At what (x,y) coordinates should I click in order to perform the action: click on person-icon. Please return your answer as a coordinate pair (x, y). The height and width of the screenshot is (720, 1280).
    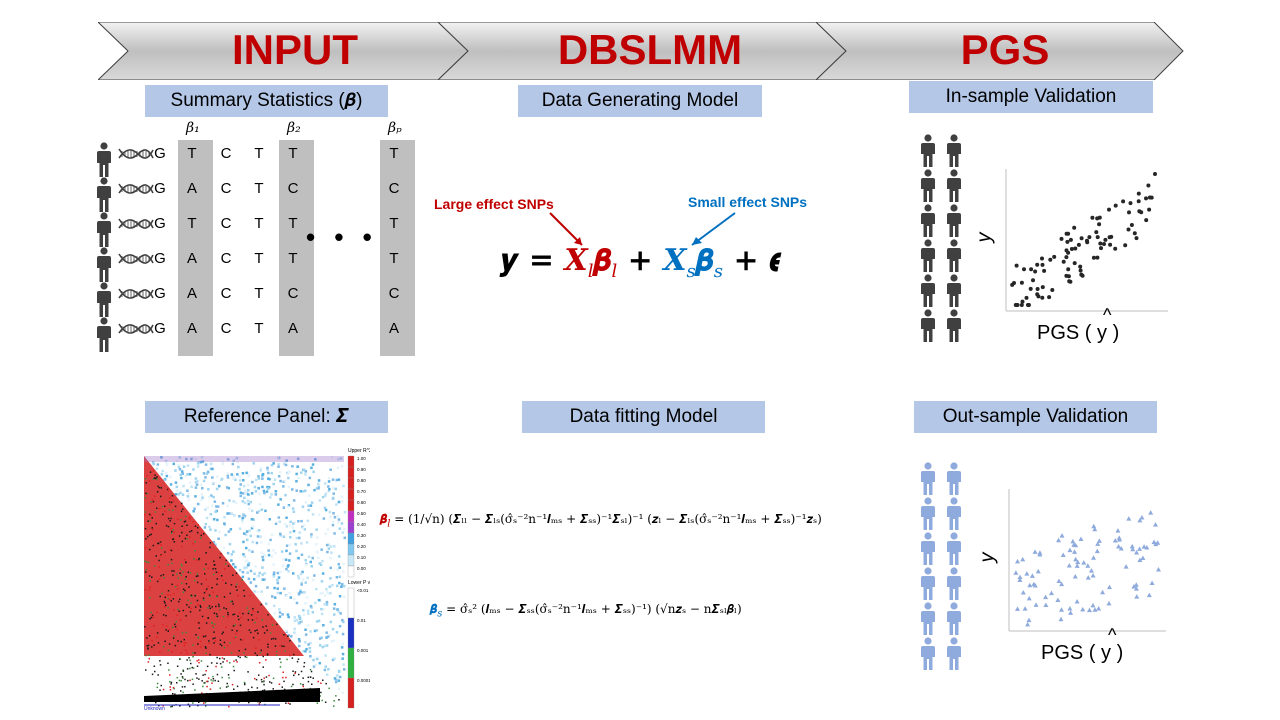
    Looking at the image, I should click on (954, 478).